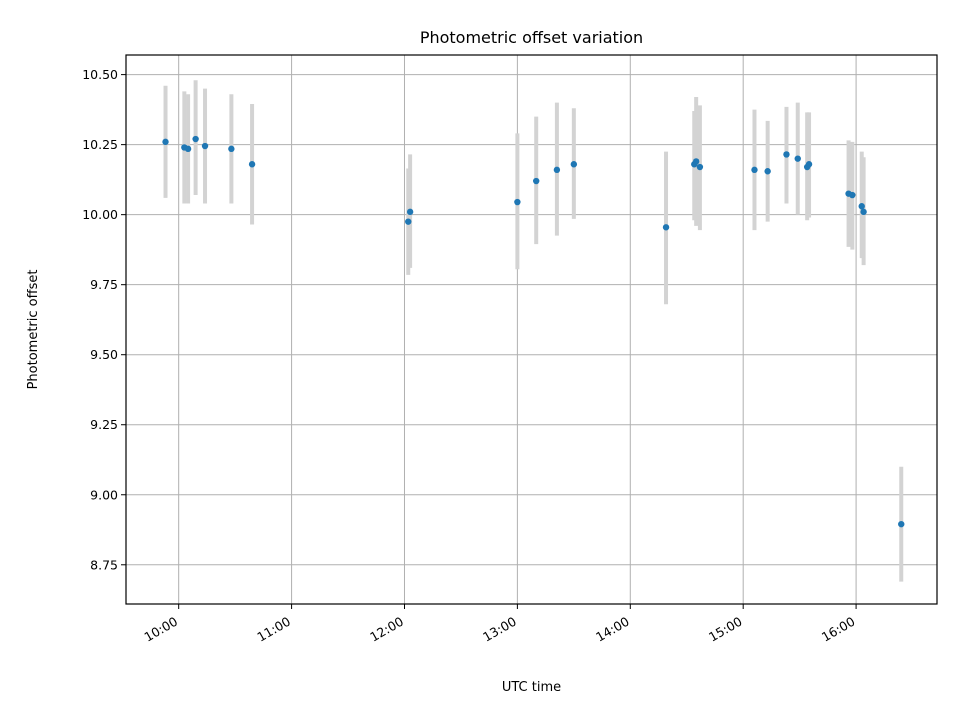  I want to click on x-tick-label: 14:00, so click(612, 629).